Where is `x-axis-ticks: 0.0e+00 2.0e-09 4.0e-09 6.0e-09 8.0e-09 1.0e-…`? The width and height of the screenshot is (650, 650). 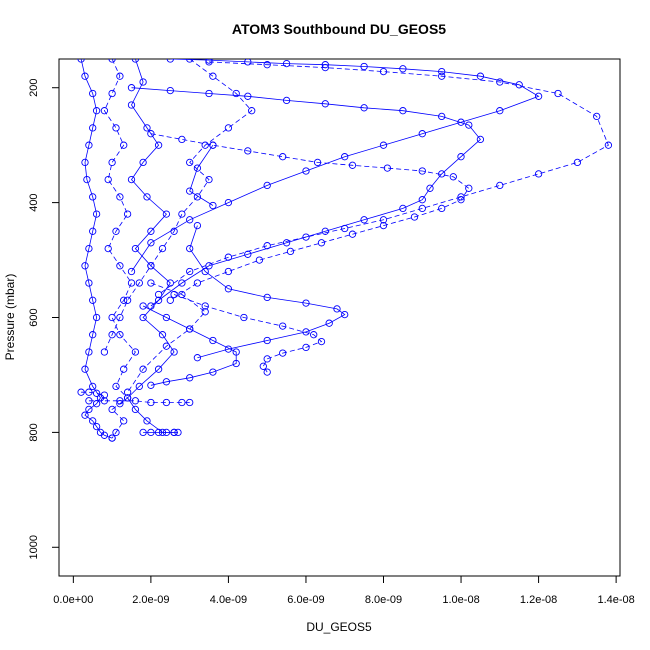 x-axis-ticks: 0.0e+00 2.0e-09 4.0e-09 6.0e-09 8.0e-09 1.0e-… is located at coordinates (344, 590).